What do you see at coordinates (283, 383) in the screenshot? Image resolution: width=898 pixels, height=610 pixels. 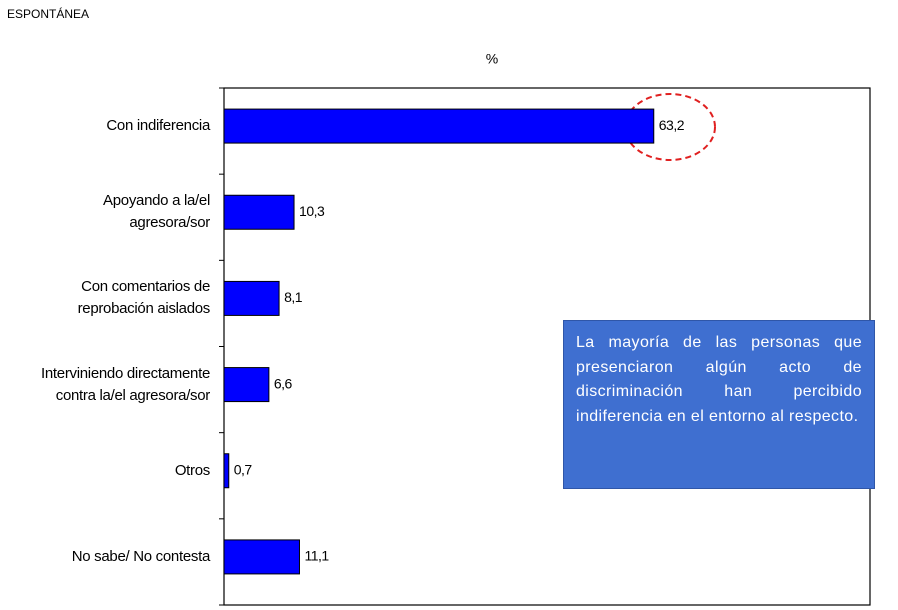 I see `value-label: 6,6` at bounding box center [283, 383].